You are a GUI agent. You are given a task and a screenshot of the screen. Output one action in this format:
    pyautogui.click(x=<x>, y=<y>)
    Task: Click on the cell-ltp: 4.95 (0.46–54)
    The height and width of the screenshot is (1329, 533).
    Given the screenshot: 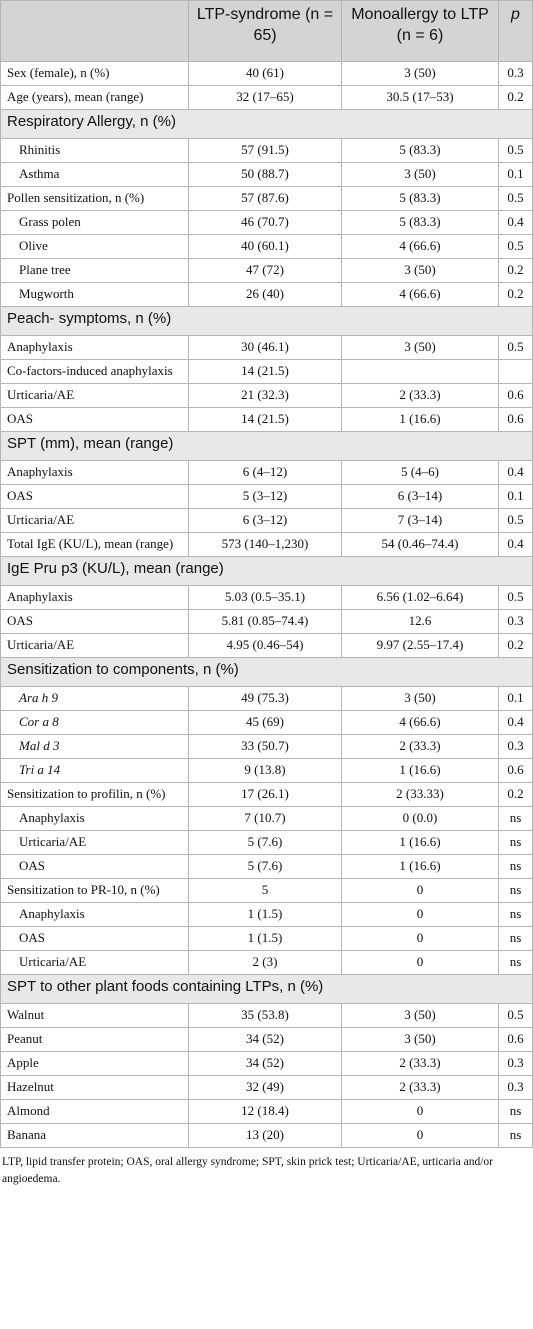 What is the action you would take?
    pyautogui.click(x=265, y=645)
    